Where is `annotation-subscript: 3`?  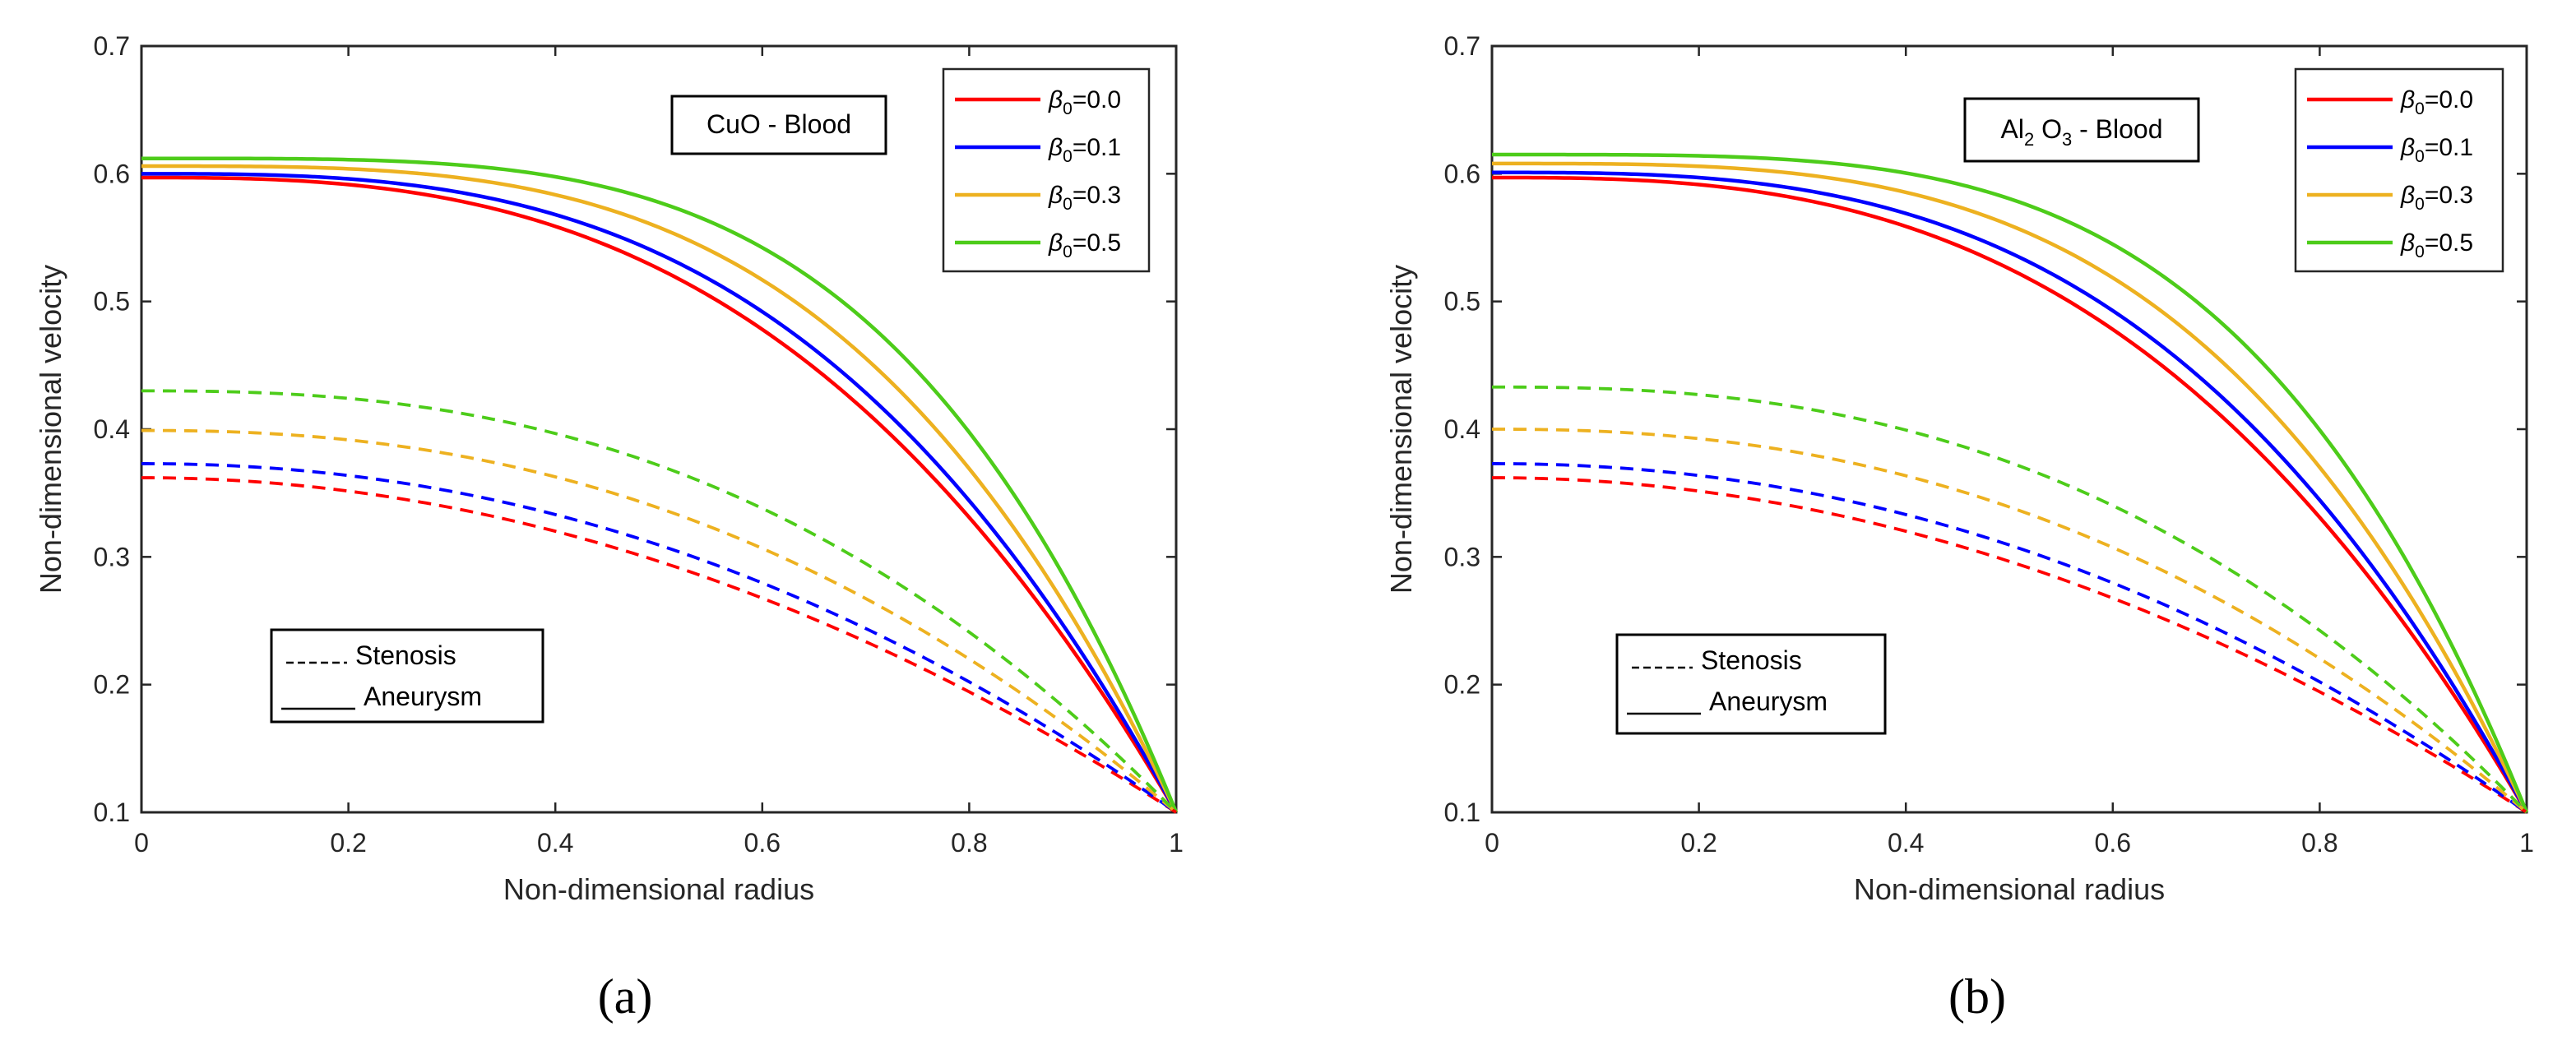
annotation-subscript: 3 is located at coordinates (2067, 139).